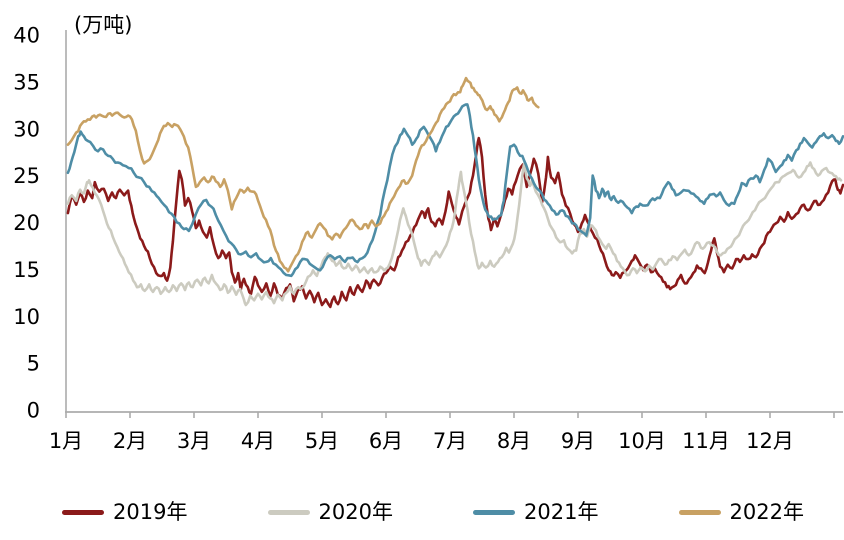  I want to click on x-tick-label: 11月, so click(706, 441).